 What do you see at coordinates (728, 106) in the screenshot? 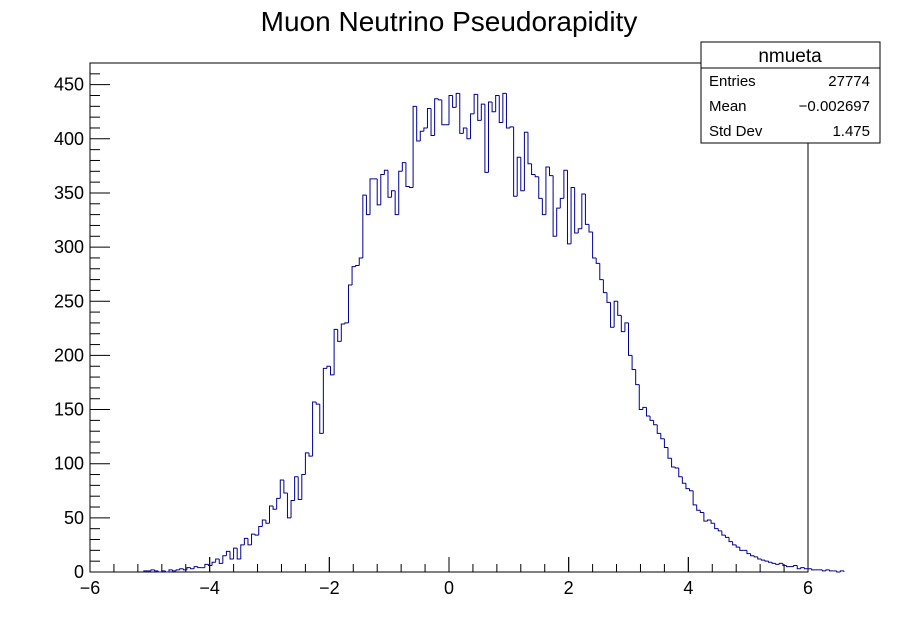
I see `stats-mean-label: Mean` at bounding box center [728, 106].